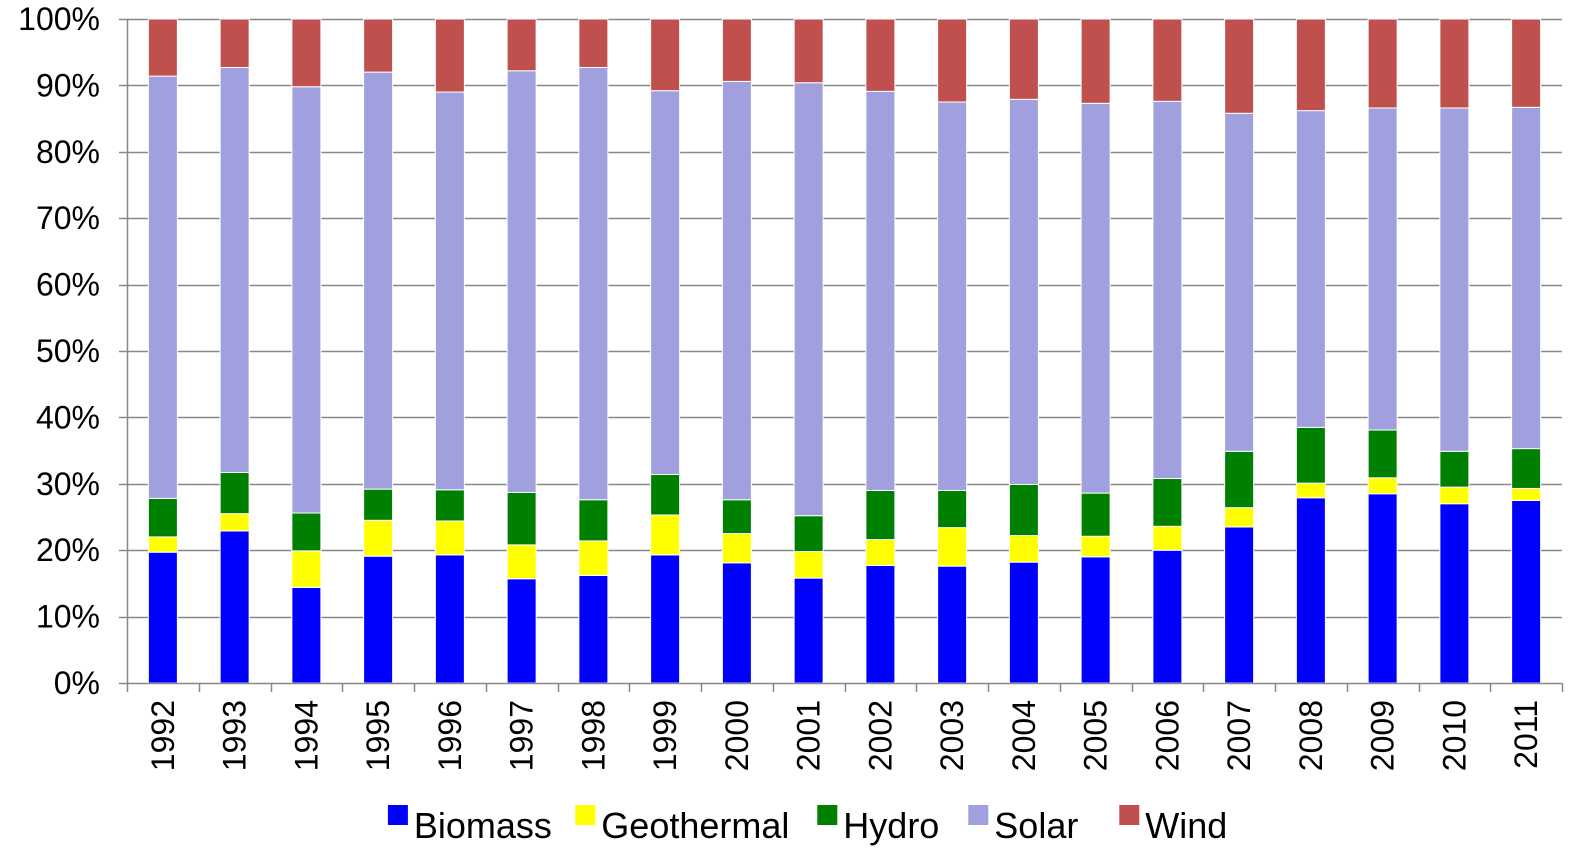 The width and height of the screenshot is (1586, 856). Describe the element at coordinates (1382, 63) in the screenshot. I see `bar-segment-wind-2009` at that location.